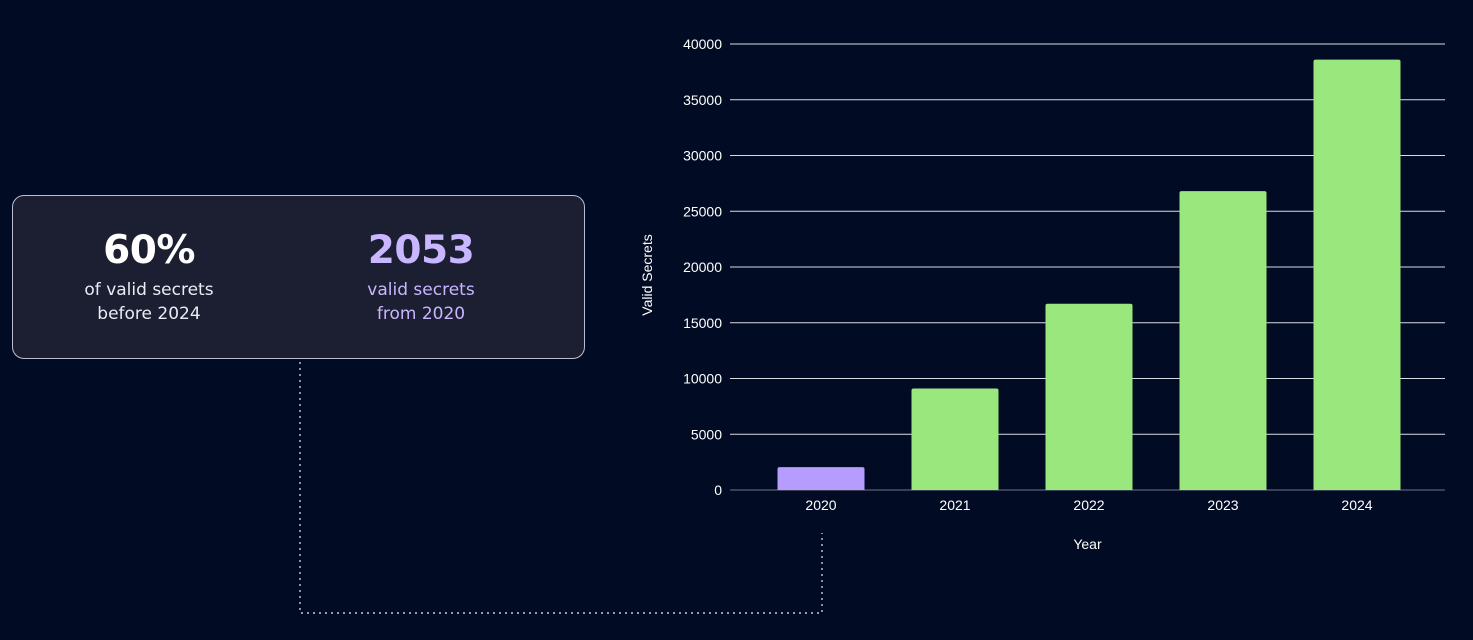  Describe the element at coordinates (421, 290) in the screenshot. I see `stat-caption-line: valid secrets` at that location.